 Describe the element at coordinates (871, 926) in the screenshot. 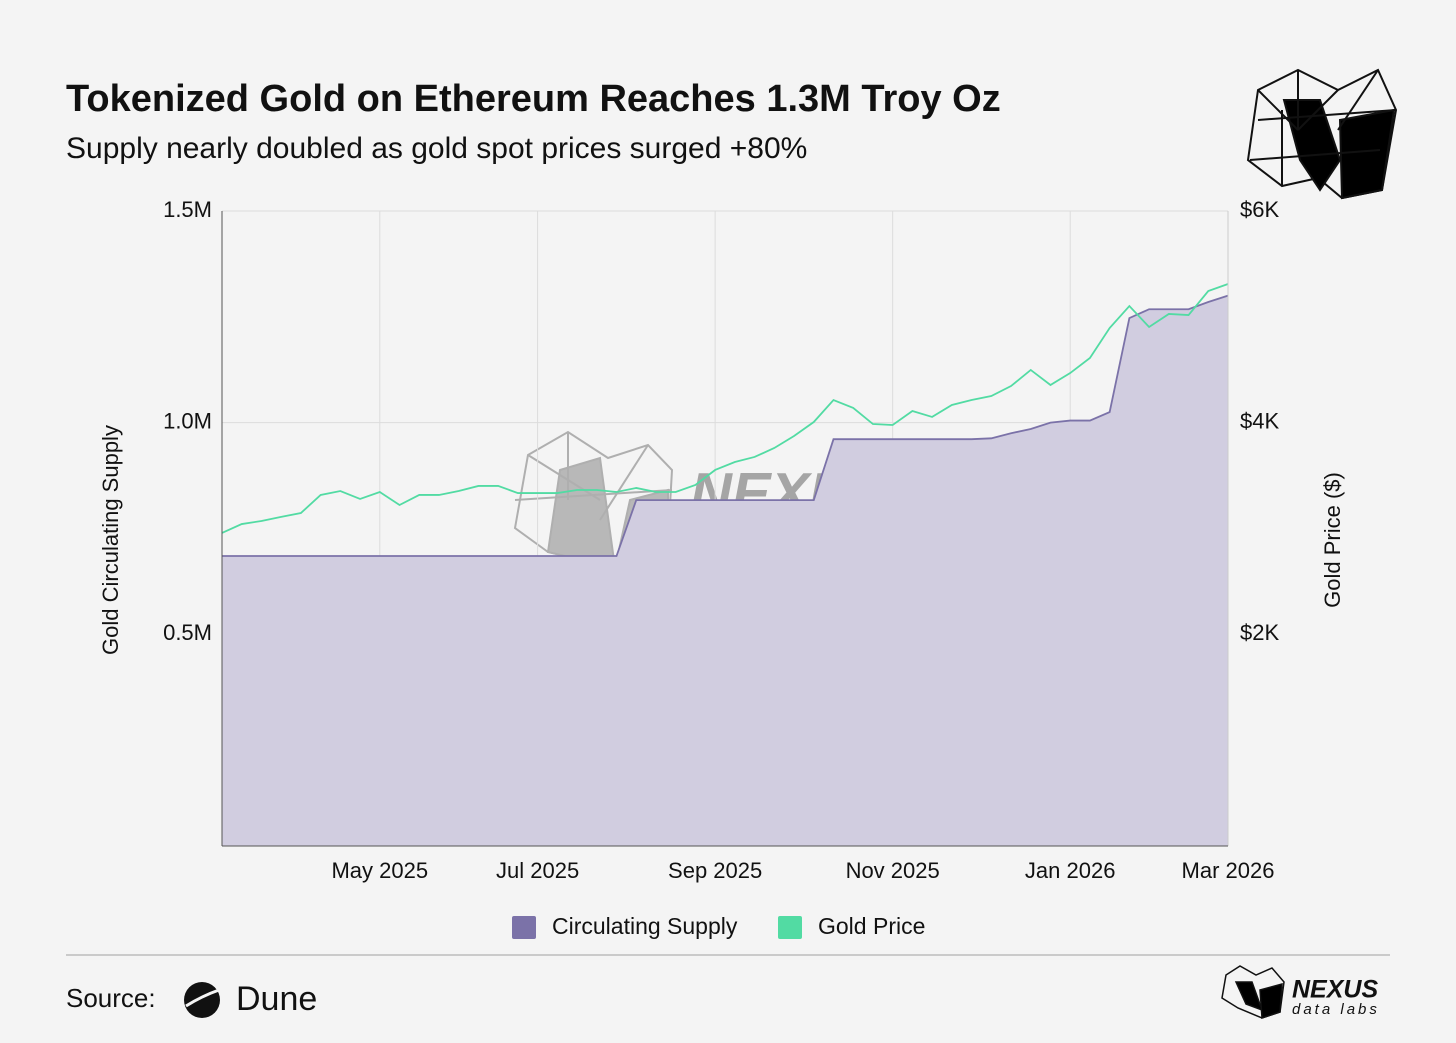

I see `legend-label: Gold Price` at that location.